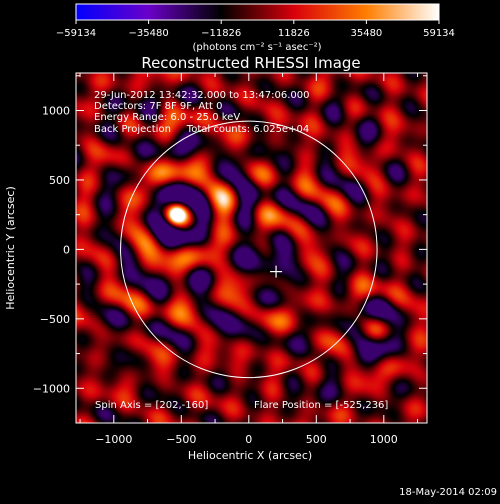 This screenshot has width=500, height=504. I want to click on colorbar-tick-label: −59134, so click(76, 33).